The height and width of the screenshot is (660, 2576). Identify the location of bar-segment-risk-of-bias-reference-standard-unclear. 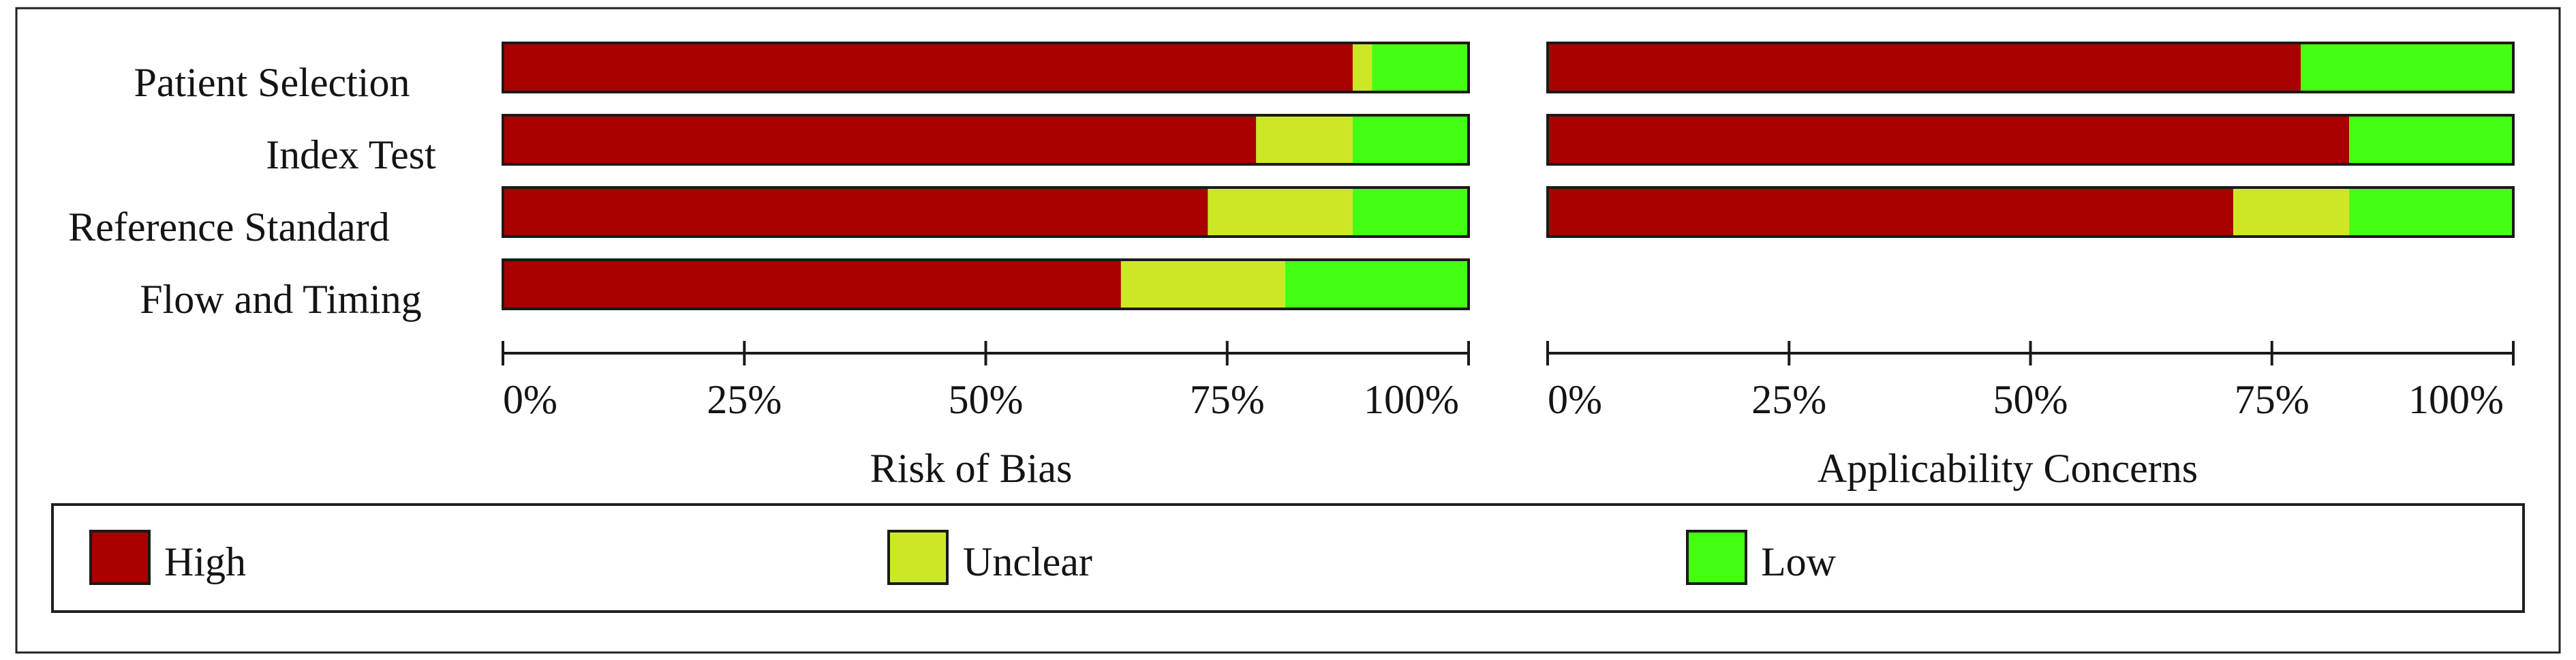
(1280, 212).